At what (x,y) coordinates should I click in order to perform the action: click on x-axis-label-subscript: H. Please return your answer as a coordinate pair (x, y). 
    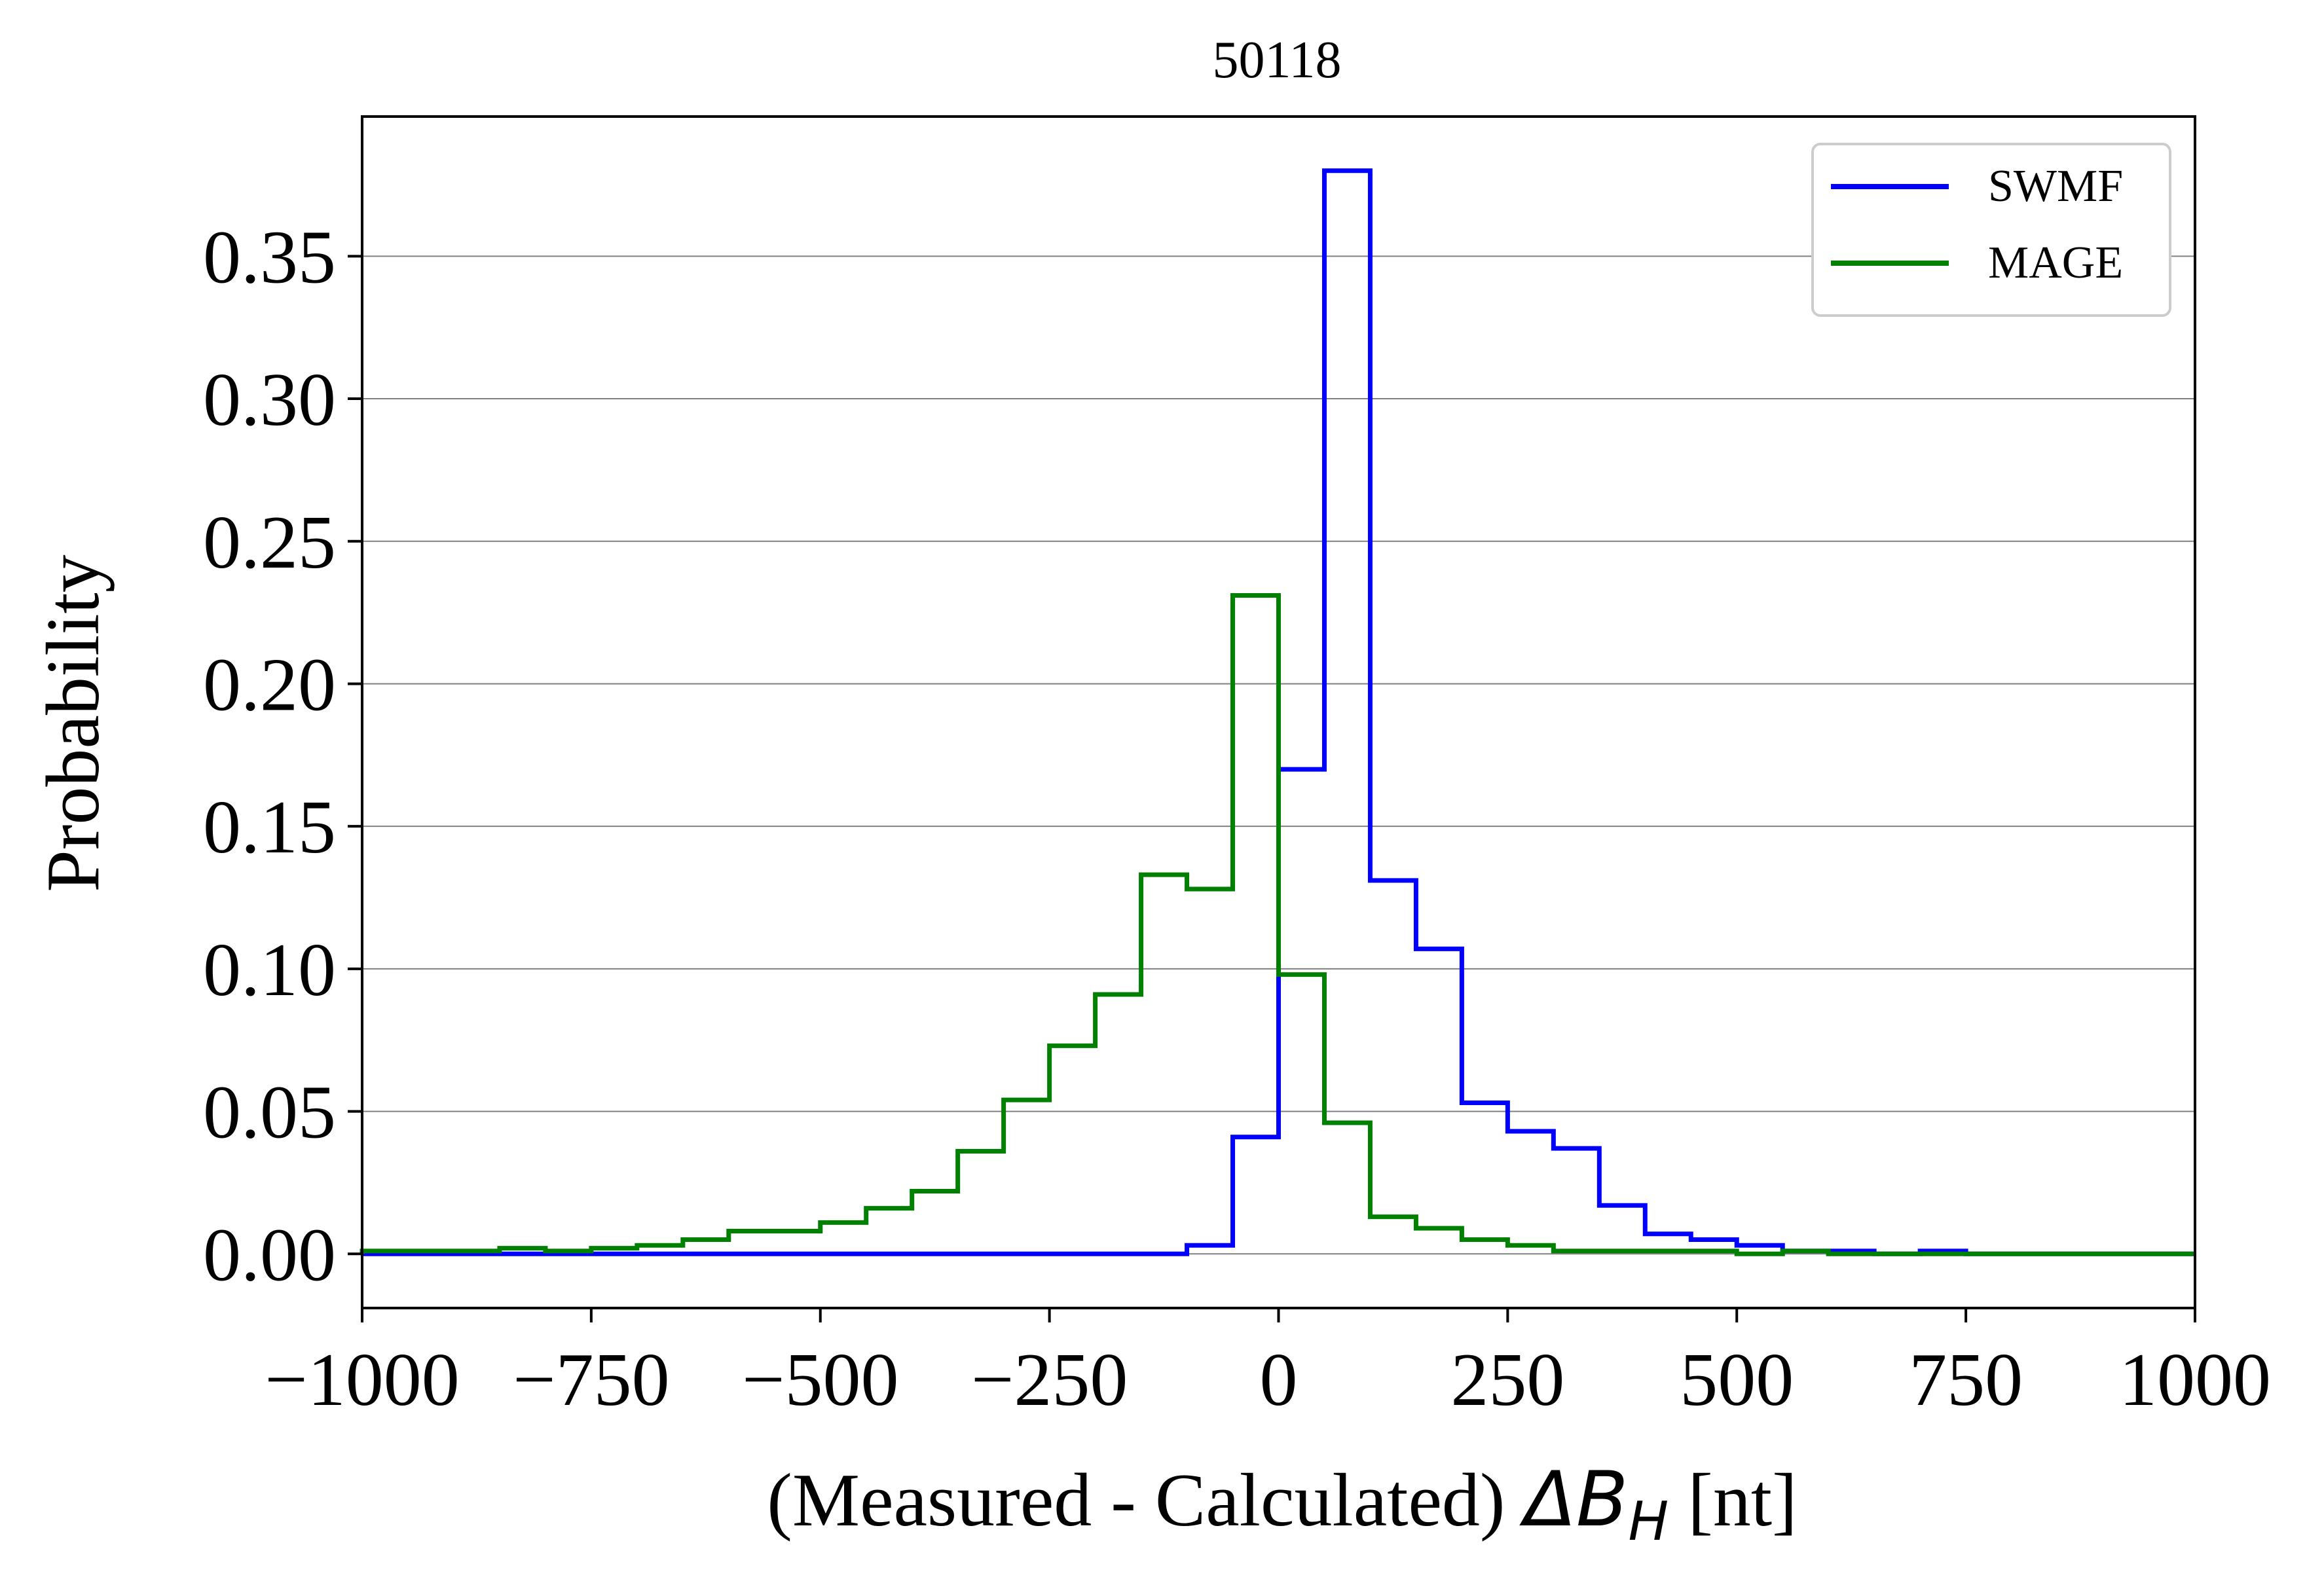
    Looking at the image, I should click on (1649, 1522).